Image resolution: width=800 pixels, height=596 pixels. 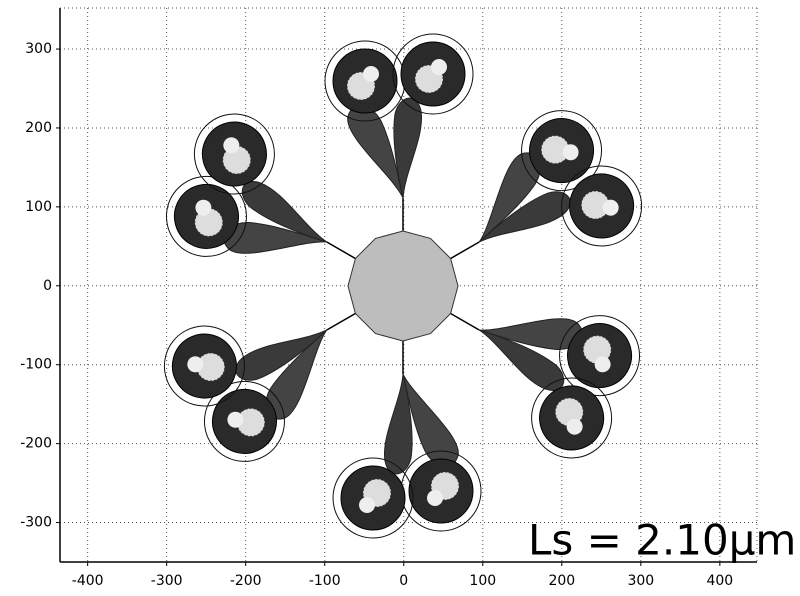 I want to click on x-tick-label: 200, so click(x=561, y=581).